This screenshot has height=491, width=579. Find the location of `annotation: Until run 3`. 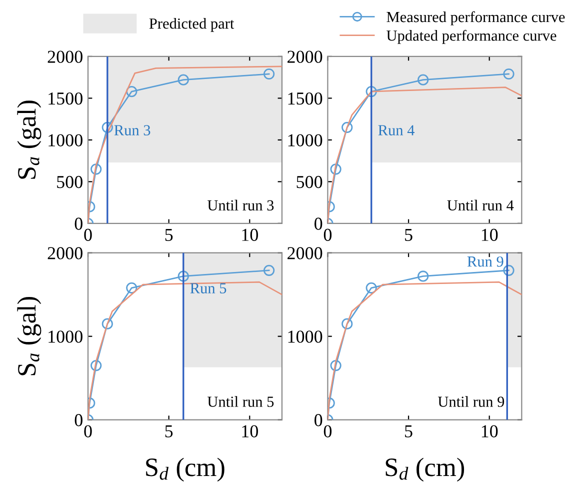

annotation: Until run 3 is located at coordinates (240, 205).